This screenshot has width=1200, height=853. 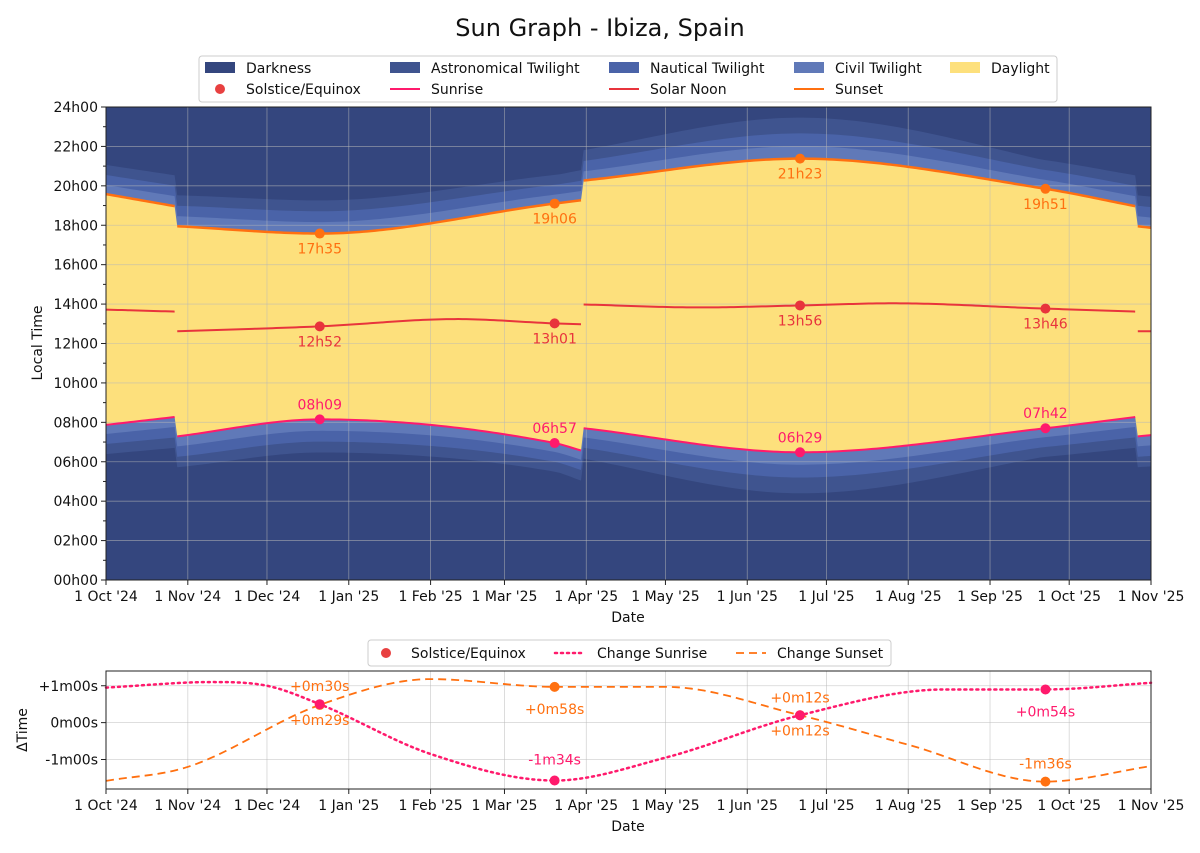 I want to click on change-sunset-marker, so click(x=554, y=686).